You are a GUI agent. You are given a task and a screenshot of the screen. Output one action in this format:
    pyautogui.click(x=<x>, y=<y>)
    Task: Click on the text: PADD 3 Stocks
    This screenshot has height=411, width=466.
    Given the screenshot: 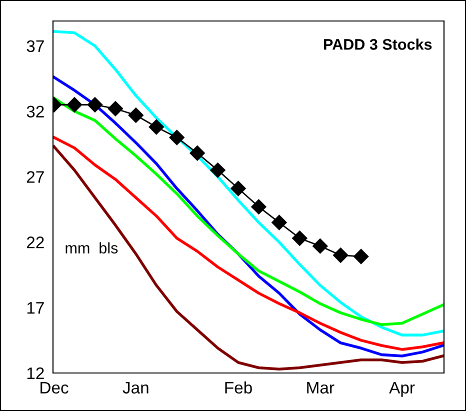 What is the action you would take?
    pyautogui.click(x=378, y=44)
    